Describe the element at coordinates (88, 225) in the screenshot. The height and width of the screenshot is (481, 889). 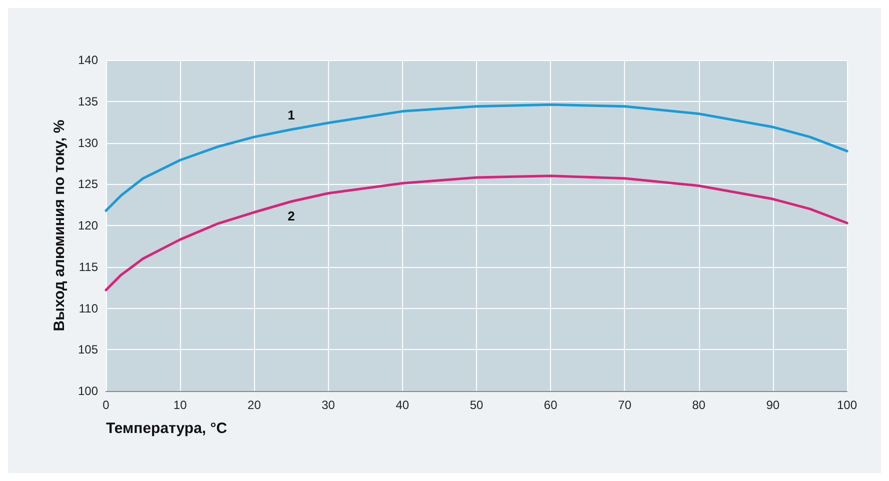
I see `y-tick-label: 120` at that location.